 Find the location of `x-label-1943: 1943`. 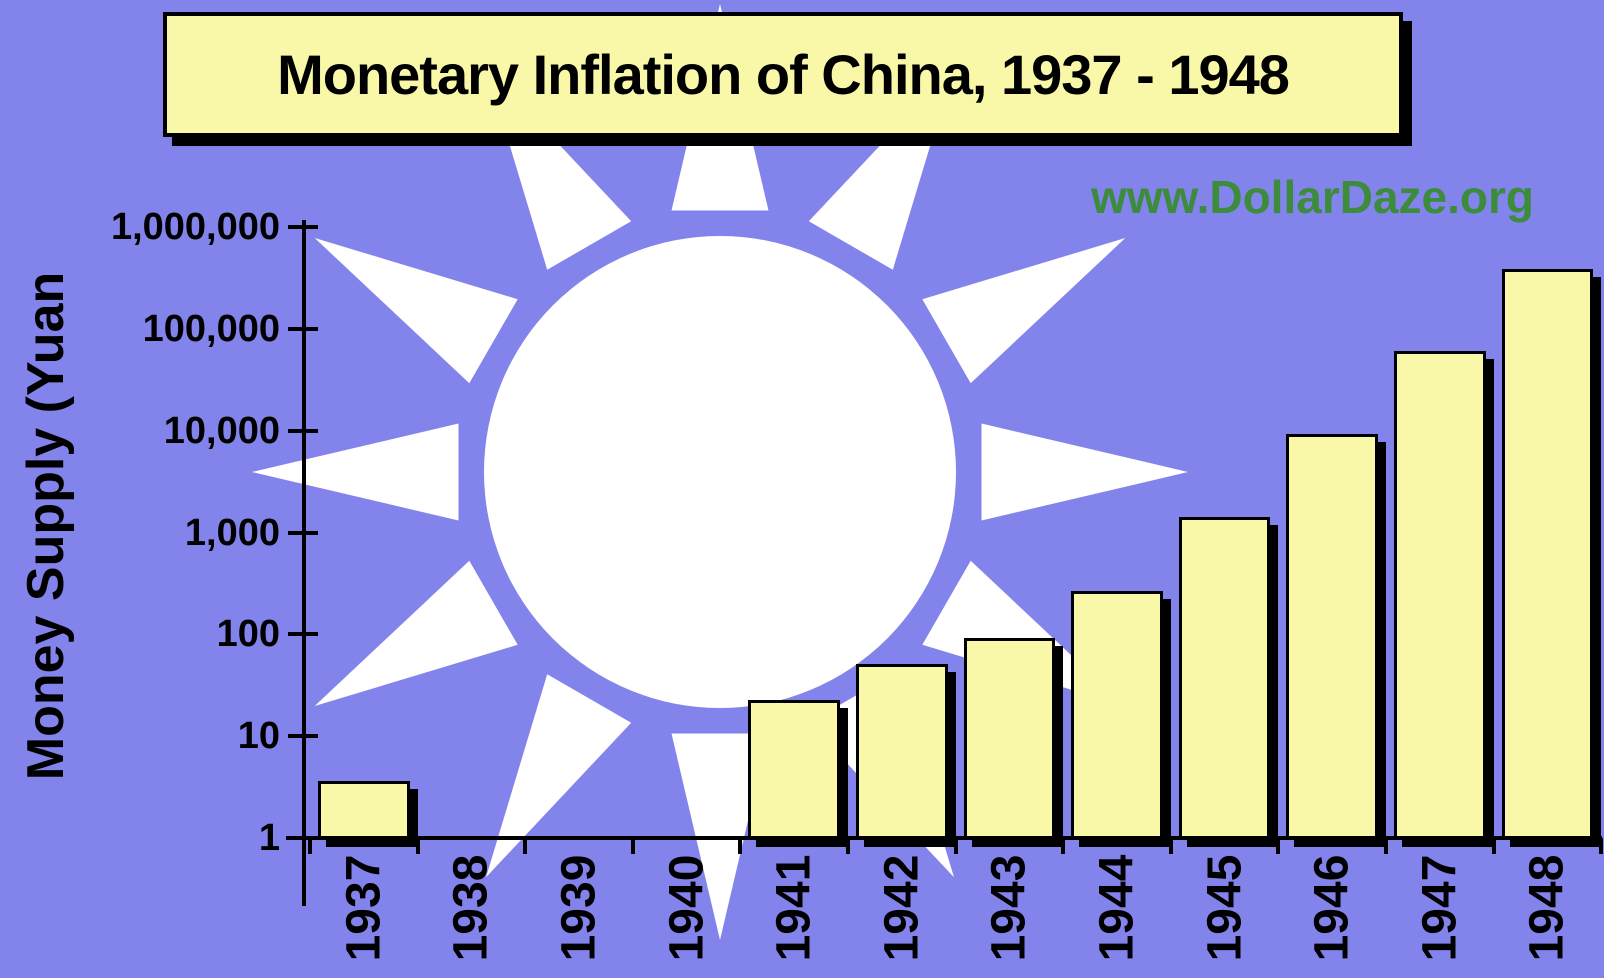

x-label-1943: 1943 is located at coordinates (1009, 908).